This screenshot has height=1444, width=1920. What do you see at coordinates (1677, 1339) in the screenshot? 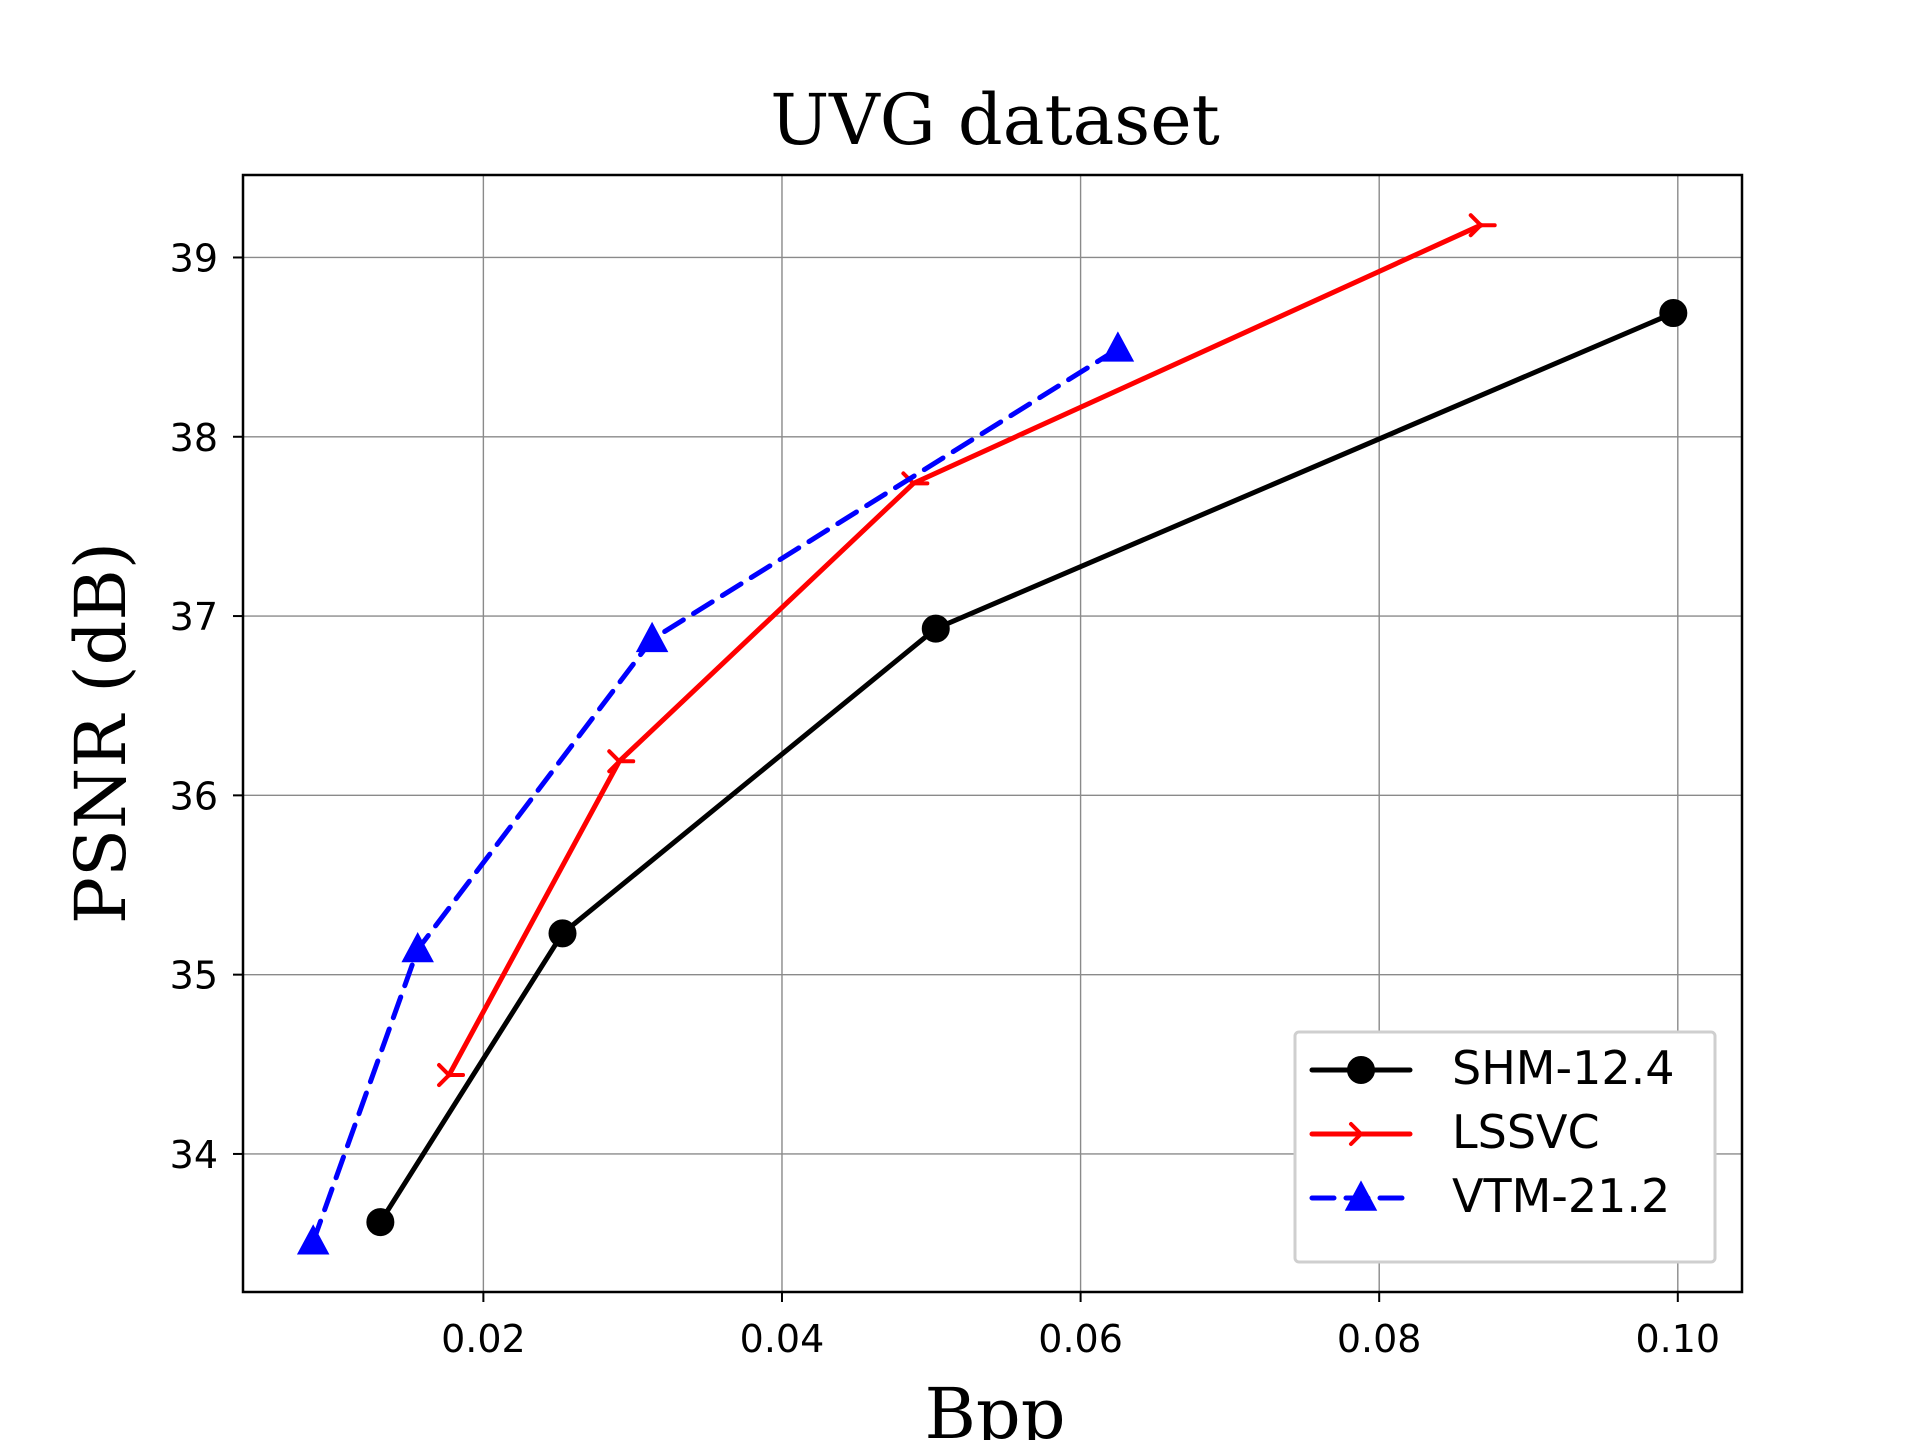
I see `x-tick-label: 0.10` at bounding box center [1677, 1339].